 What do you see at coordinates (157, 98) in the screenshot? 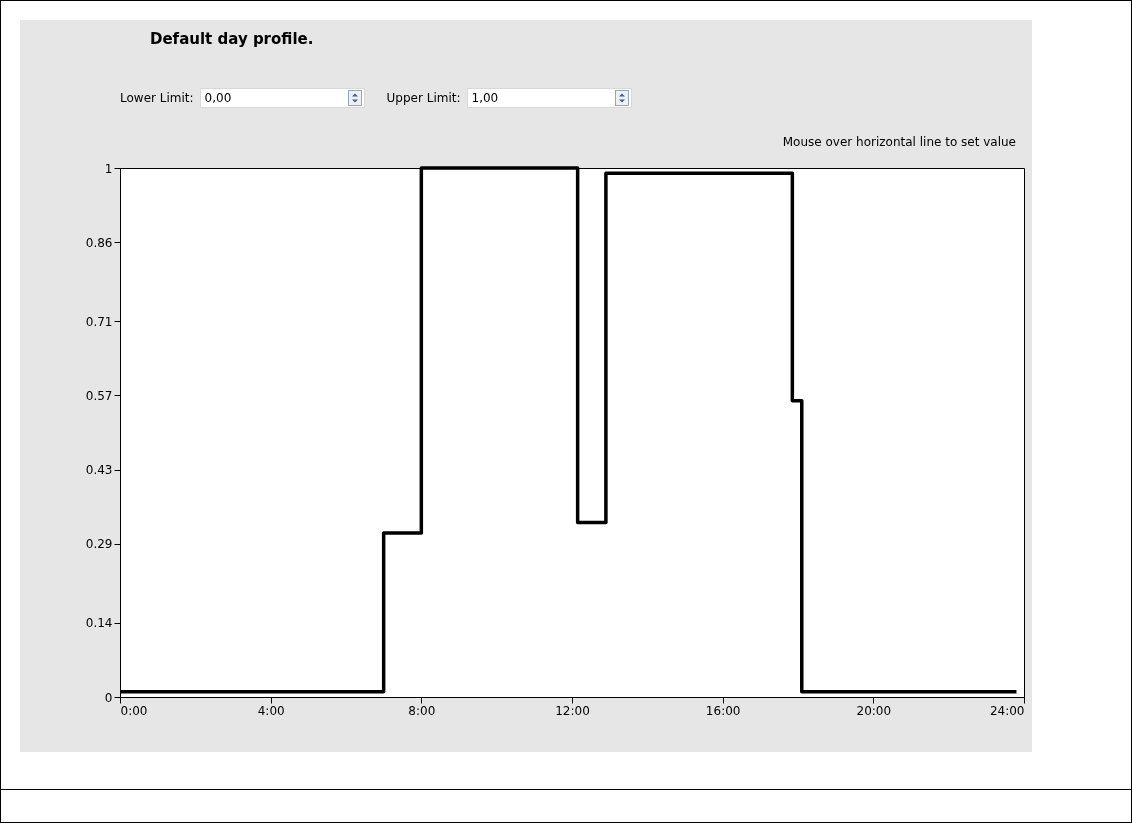
I see `text: Lower Limit:` at bounding box center [157, 98].